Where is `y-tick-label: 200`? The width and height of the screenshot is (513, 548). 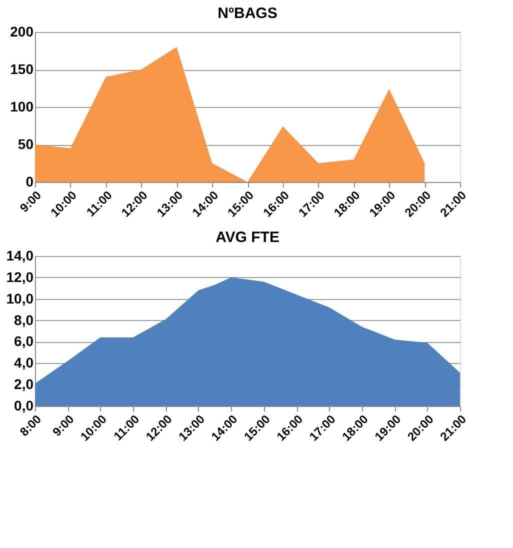 y-tick-label: 200 is located at coordinates (22, 32).